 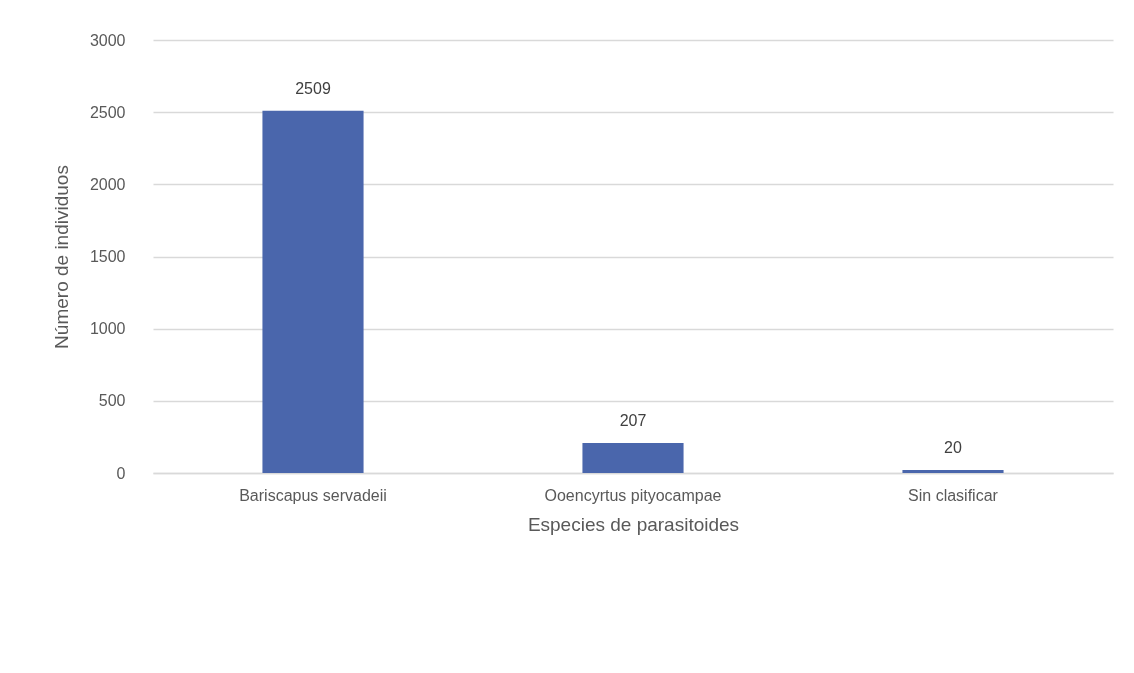 I want to click on data-label: 20, so click(x=953, y=448).